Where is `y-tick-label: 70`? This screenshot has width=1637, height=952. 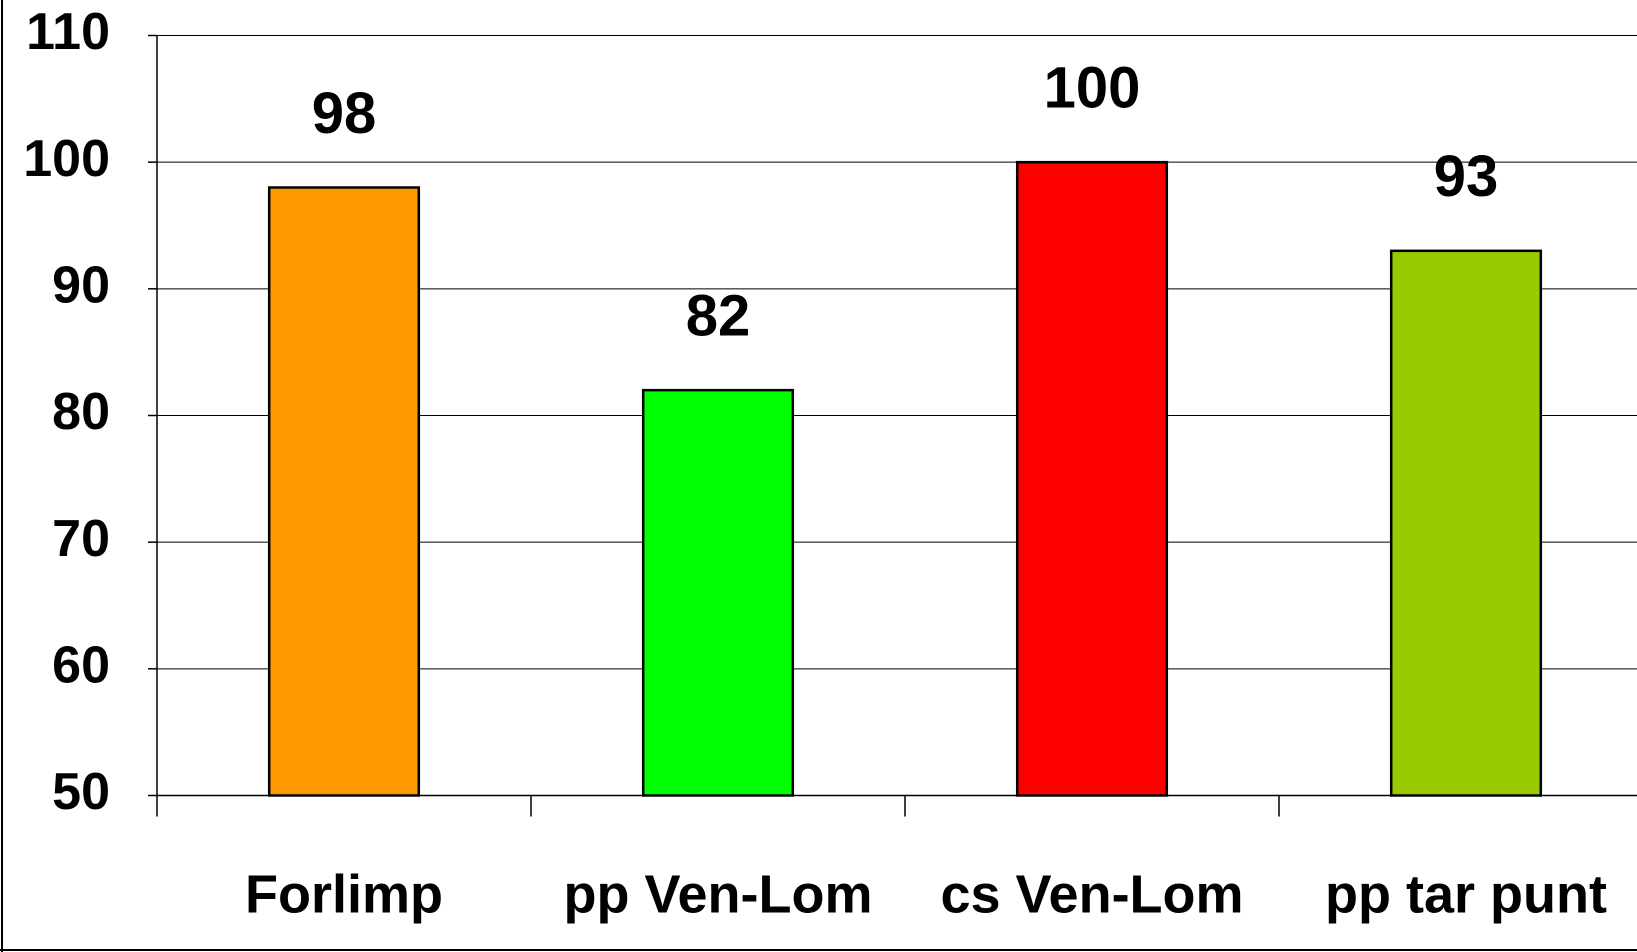
y-tick-label: 70 is located at coordinates (81, 539).